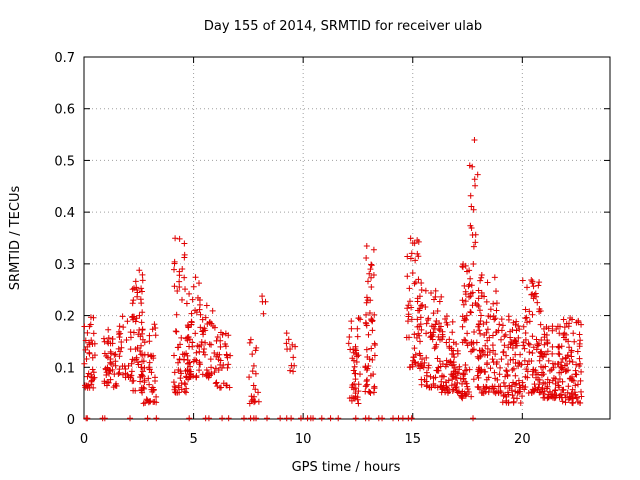  I want to click on y-tick-label: 0, so click(71, 420).